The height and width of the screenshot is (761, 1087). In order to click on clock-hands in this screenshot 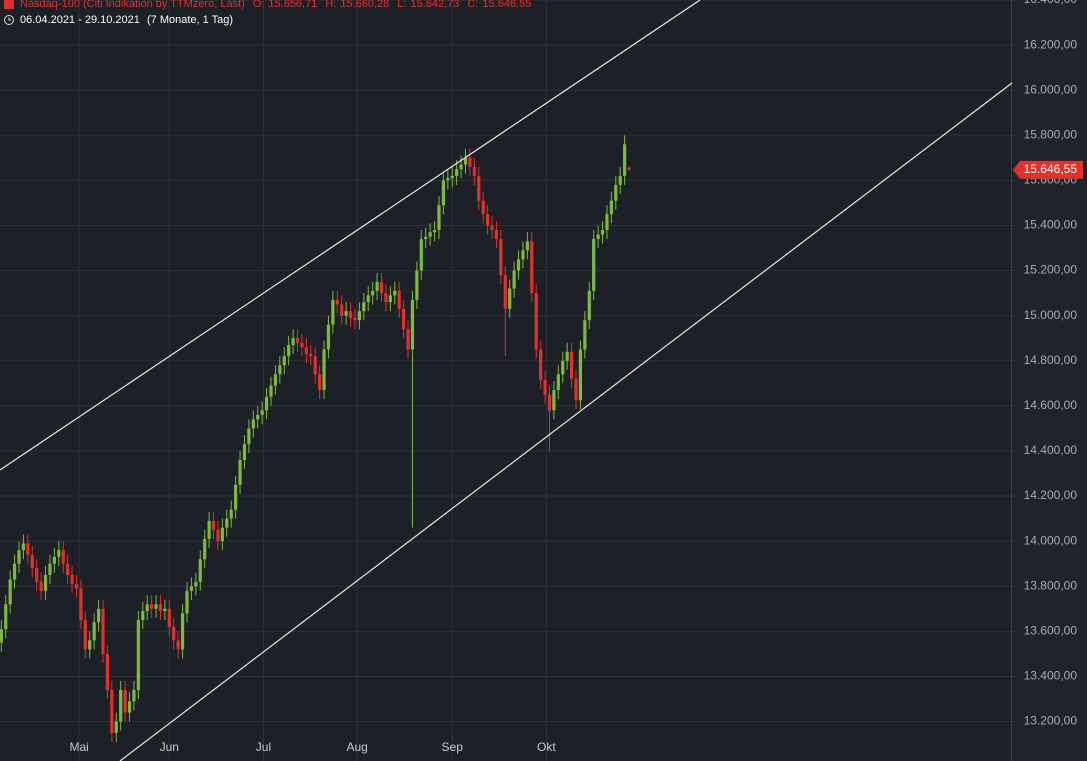, I will do `click(9, 19)`.